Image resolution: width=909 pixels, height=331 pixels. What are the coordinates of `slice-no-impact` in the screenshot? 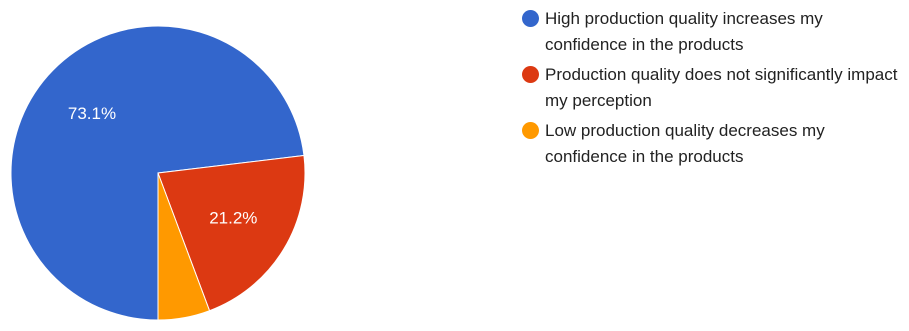 It's located at (231, 233).